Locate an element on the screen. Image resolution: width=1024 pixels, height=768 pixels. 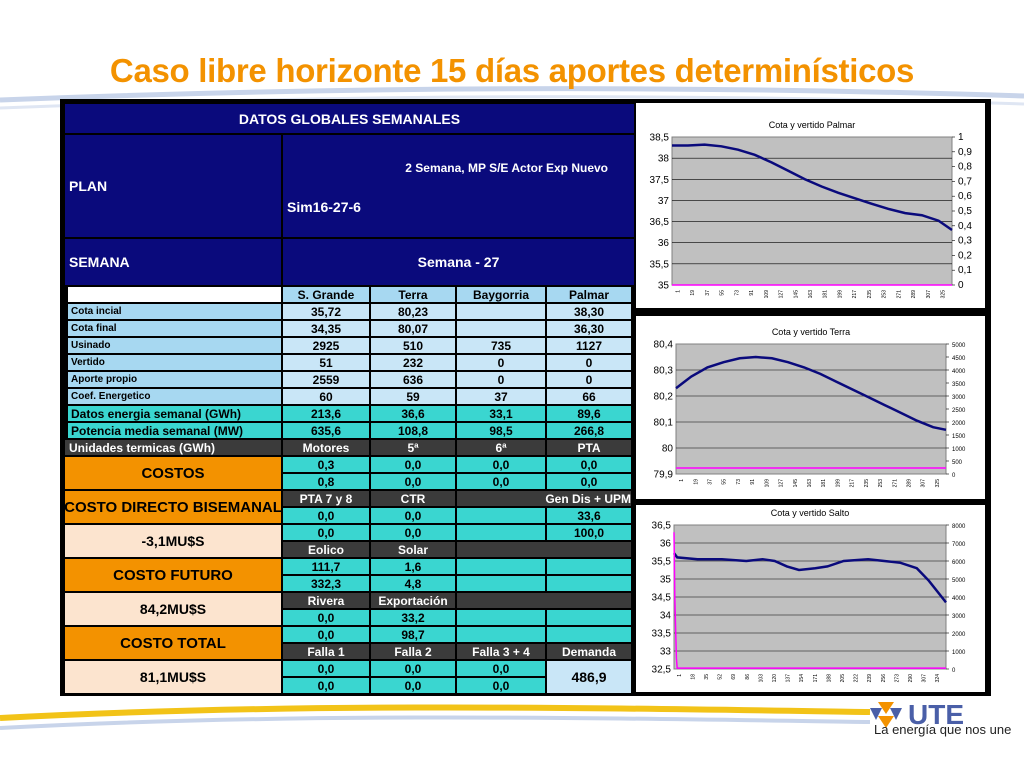
row-label: Cota final is located at coordinates (174, 328).